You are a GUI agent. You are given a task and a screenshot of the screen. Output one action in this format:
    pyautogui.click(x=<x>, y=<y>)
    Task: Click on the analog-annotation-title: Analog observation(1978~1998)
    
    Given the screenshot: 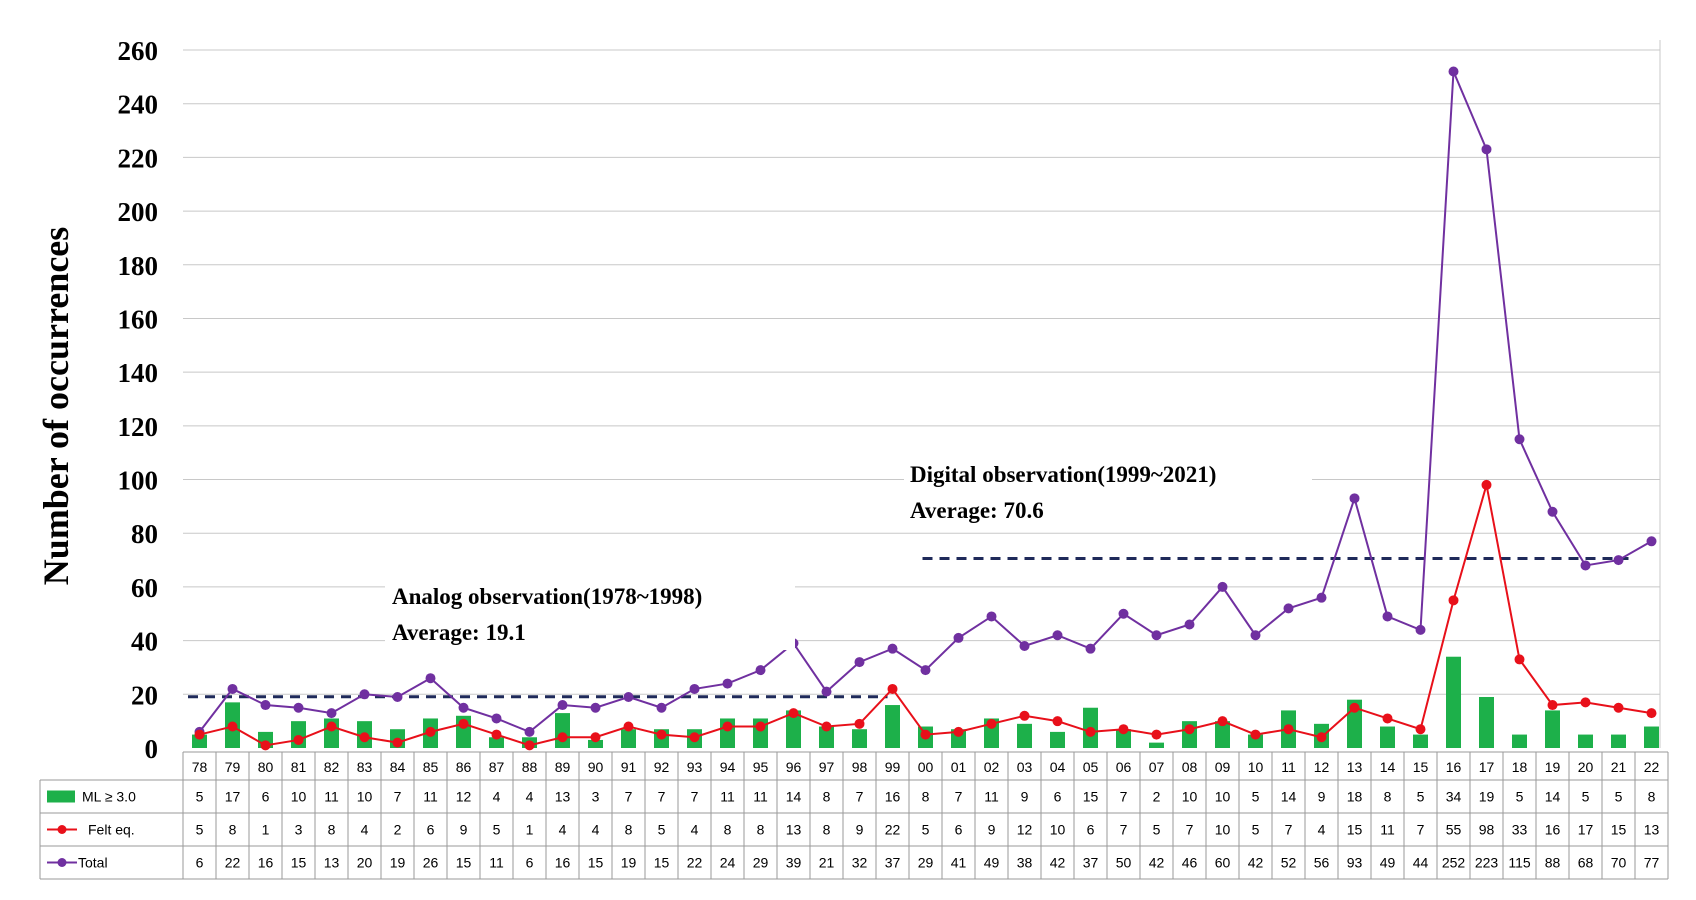 What is the action you would take?
    pyautogui.click(x=547, y=596)
    